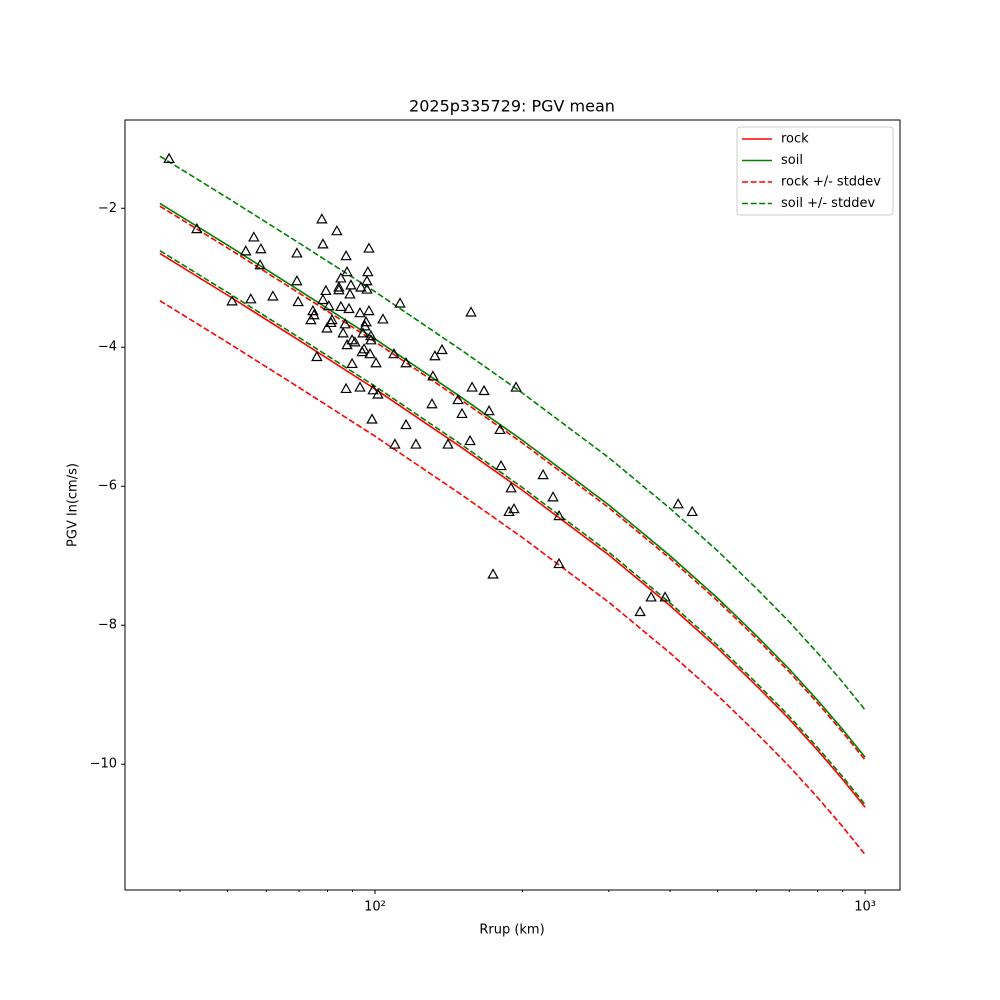 This screenshot has height=1000, width=1000. I want to click on legend-label: rock +/- stddev, so click(831, 182).